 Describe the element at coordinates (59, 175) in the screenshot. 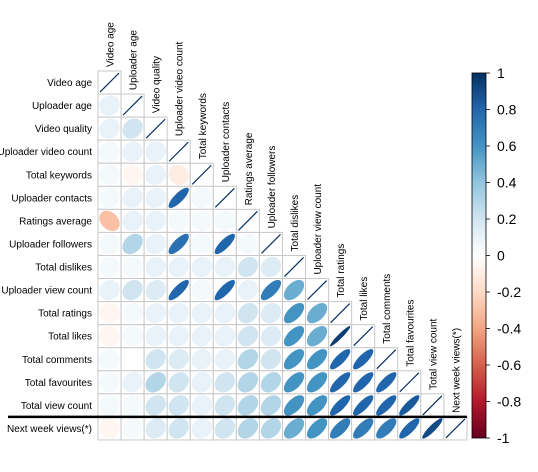

I see `row-label-4: Total keywords` at that location.